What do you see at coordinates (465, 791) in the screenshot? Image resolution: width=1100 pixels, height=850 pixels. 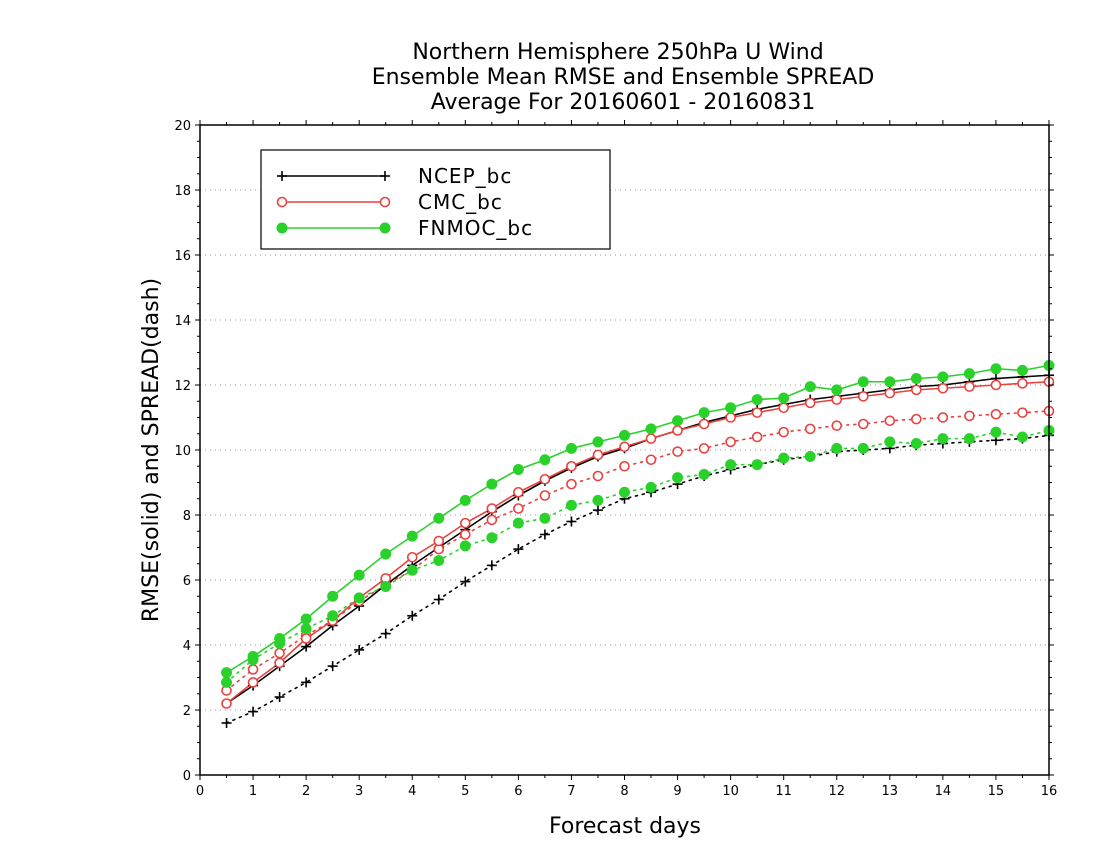 I see `x-tick-label: 5` at bounding box center [465, 791].